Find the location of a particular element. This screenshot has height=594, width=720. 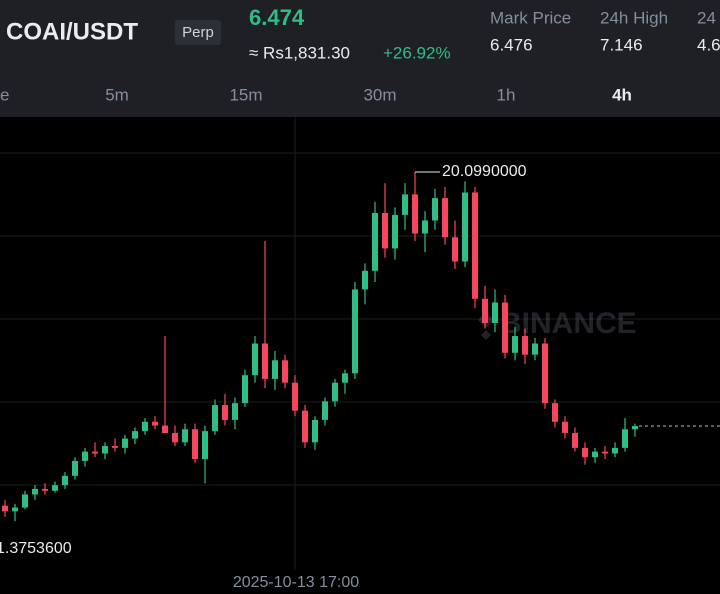

pair: COAI/USDT is located at coordinates (72, 31).